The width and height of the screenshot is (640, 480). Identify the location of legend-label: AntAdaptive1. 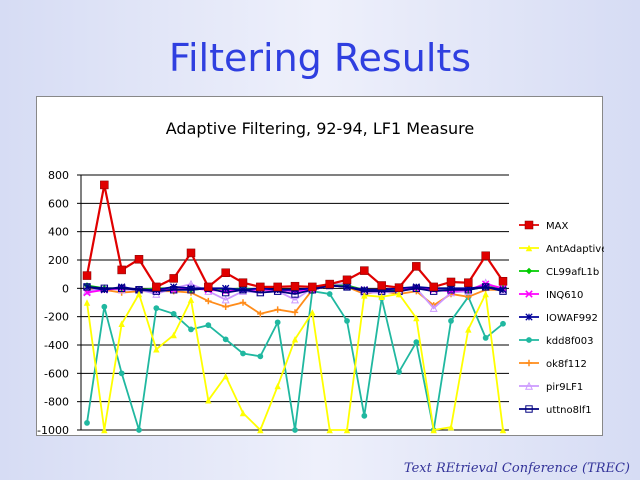
(575, 249).